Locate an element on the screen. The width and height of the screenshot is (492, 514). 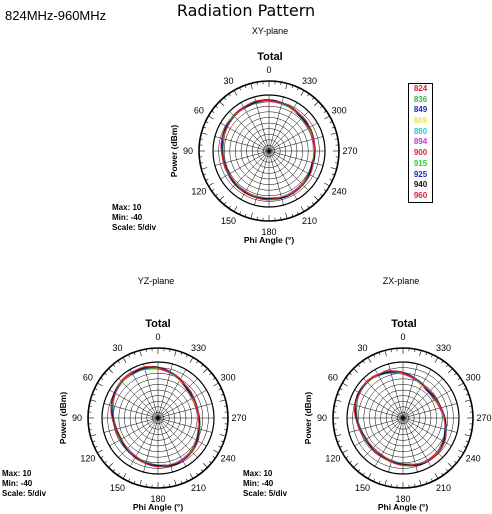
yz-scale: Scale: 5/div is located at coordinates (24, 493).